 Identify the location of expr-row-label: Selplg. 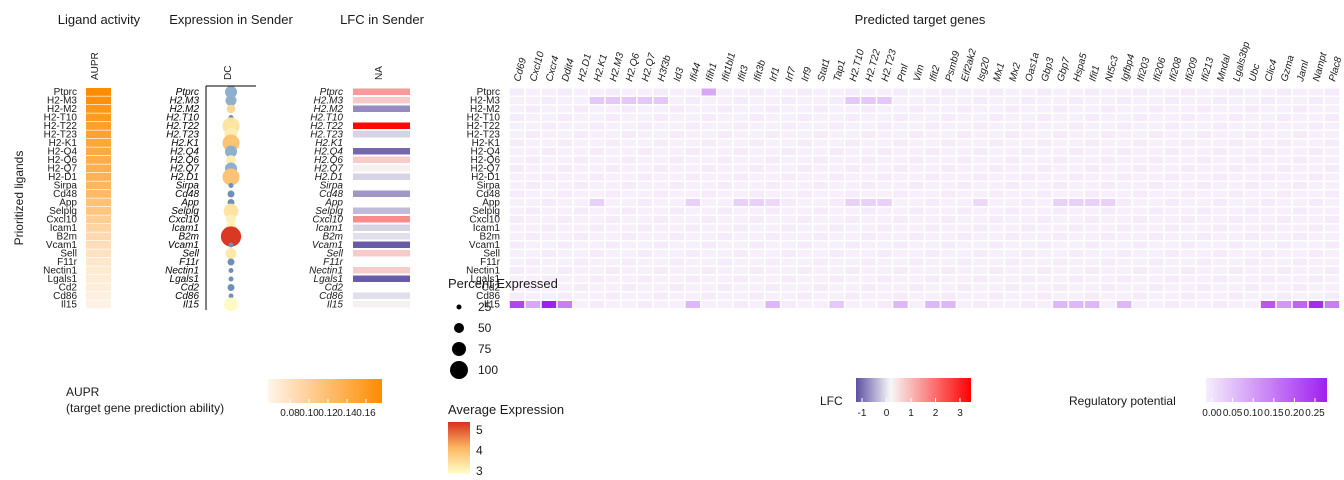
(185, 211).